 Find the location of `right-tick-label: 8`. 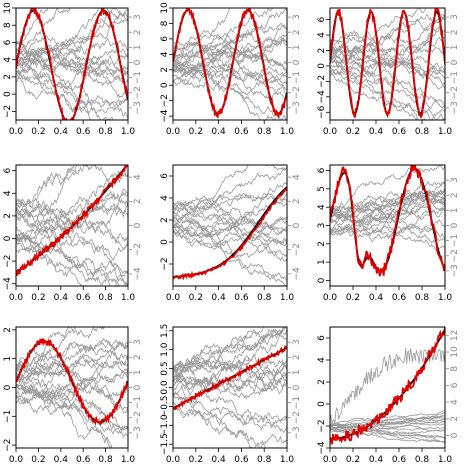

right-tick-label: 8 is located at coordinates (455, 369).